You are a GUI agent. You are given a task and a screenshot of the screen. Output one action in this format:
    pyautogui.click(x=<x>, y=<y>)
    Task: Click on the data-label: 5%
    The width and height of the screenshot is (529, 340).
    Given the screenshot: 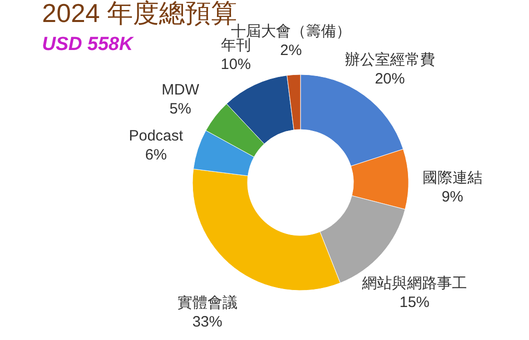 What is the action you would take?
    pyautogui.click(x=181, y=109)
    